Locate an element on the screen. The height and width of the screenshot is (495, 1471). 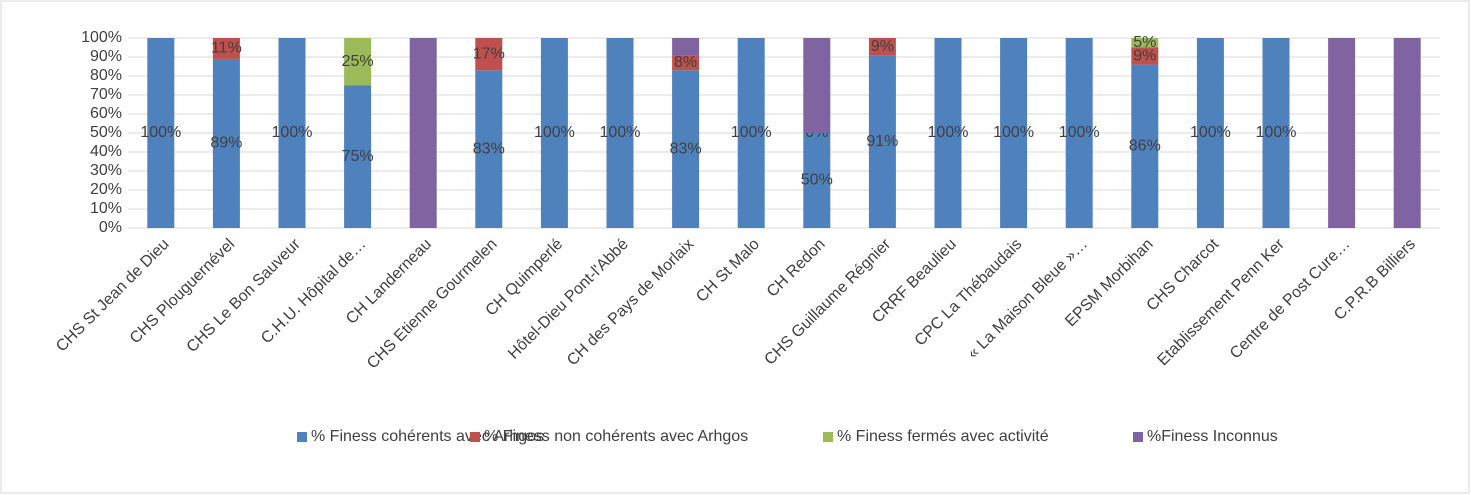
data-label: 8% is located at coordinates (685, 62).